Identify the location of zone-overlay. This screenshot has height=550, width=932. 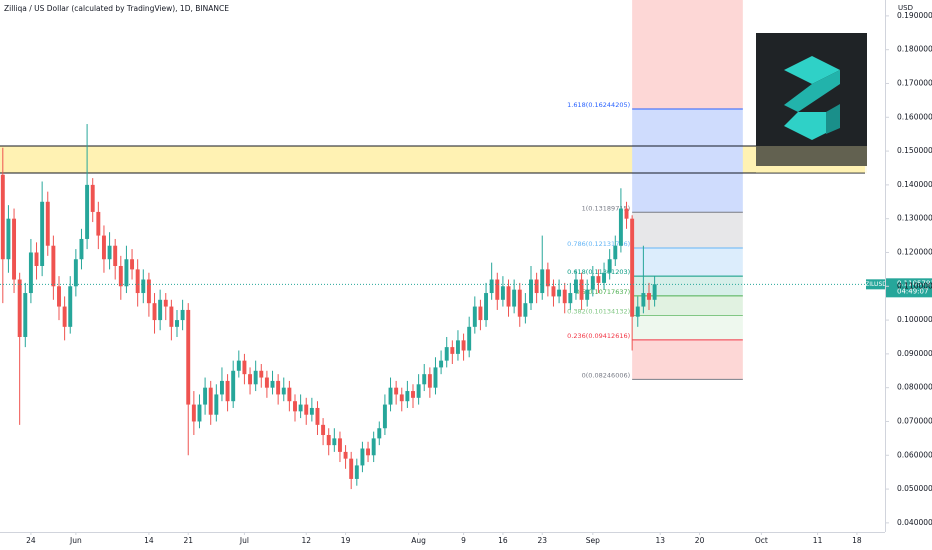
(811, 160).